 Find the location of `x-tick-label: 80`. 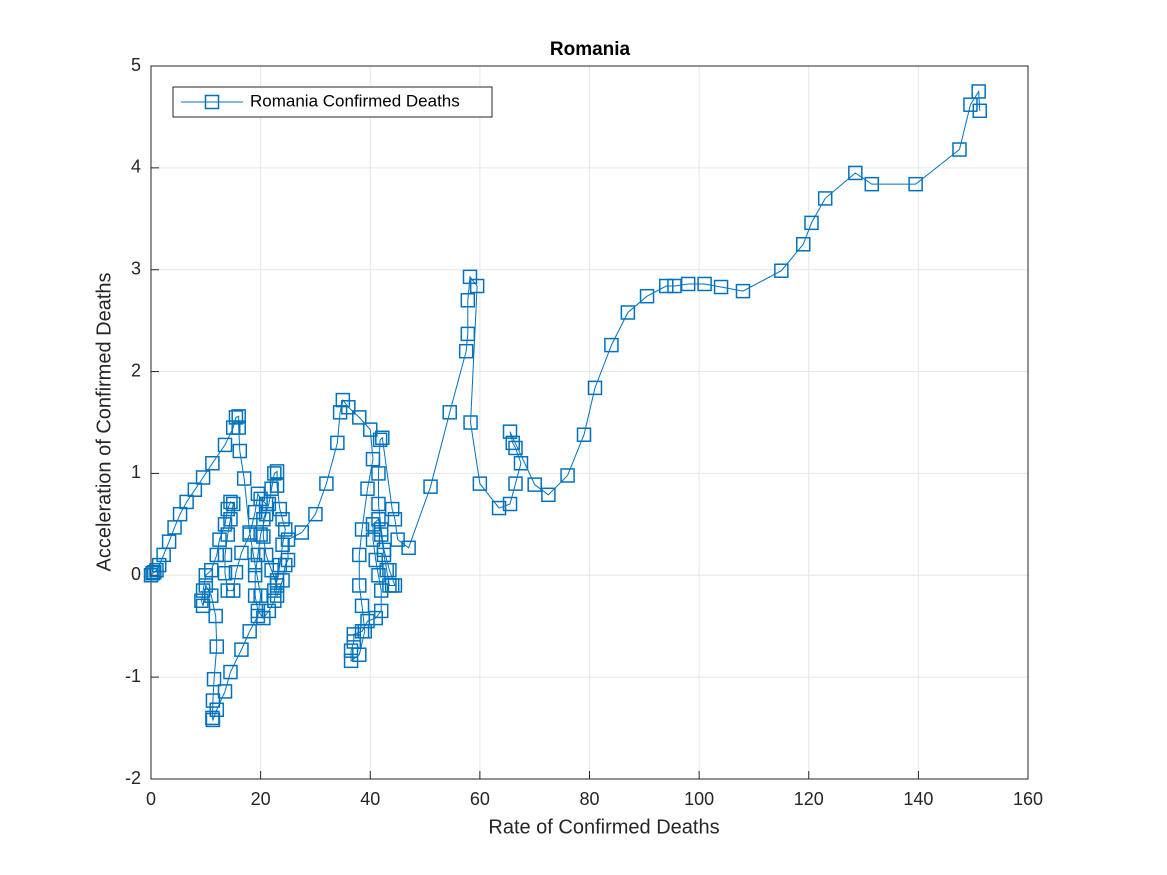

x-tick-label: 80 is located at coordinates (589, 799).